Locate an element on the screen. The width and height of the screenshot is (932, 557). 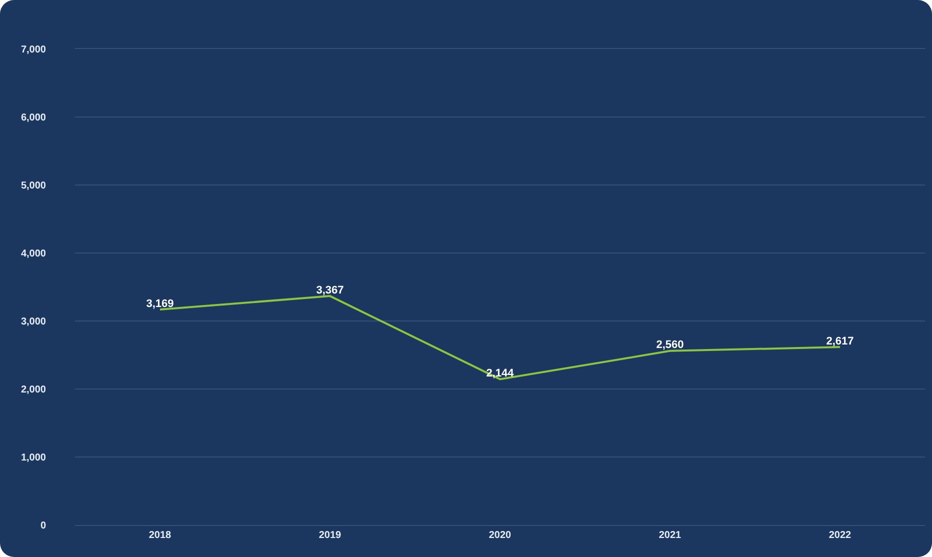
text: 2,617 is located at coordinates (840, 341).